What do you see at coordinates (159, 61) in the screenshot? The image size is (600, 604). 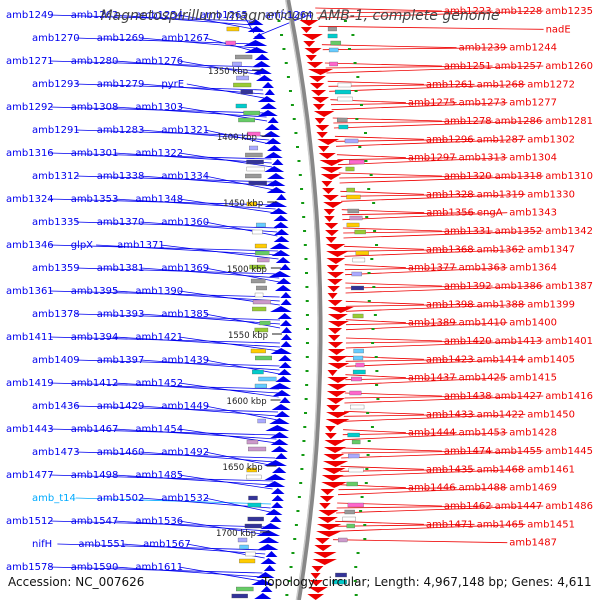 I see `gene-label-left: amb1276` at bounding box center [159, 61].